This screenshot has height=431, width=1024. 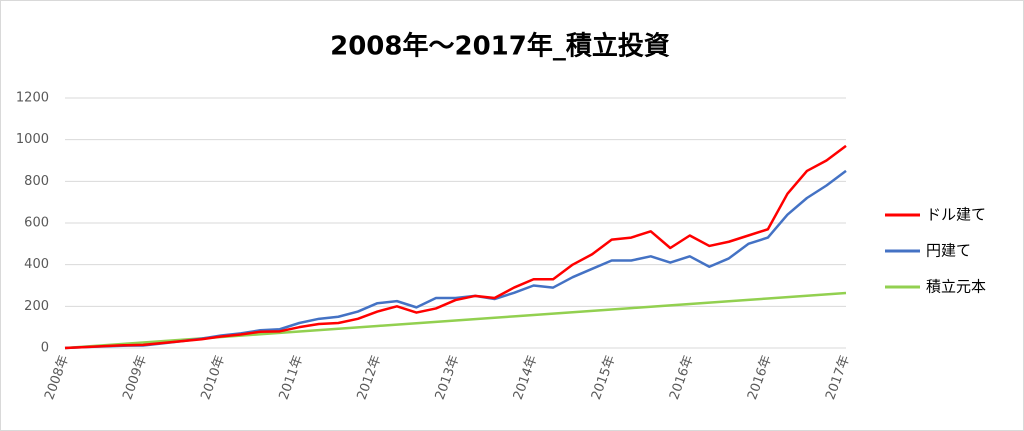 I want to click on y-tick-label: 400, so click(x=36, y=264).